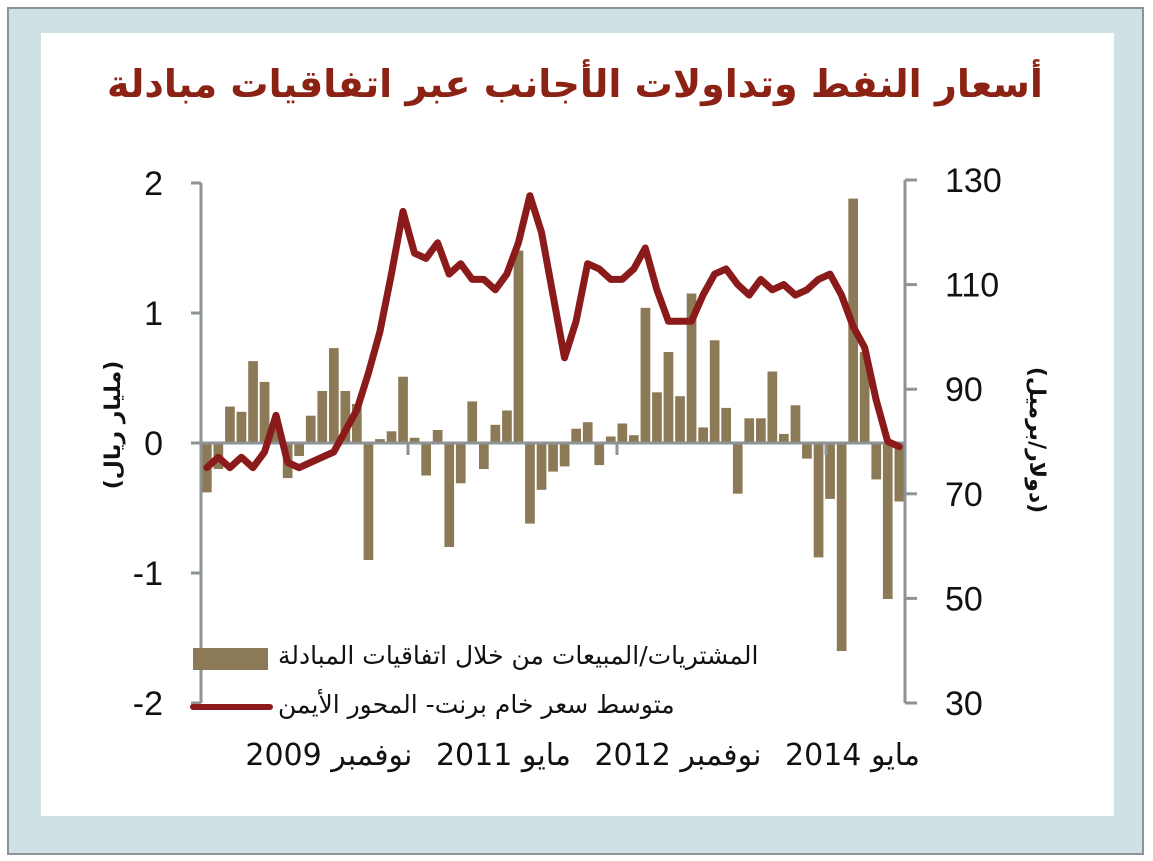  Describe the element at coordinates (964, 495) in the screenshot. I see `right-tick-label: 70` at that location.